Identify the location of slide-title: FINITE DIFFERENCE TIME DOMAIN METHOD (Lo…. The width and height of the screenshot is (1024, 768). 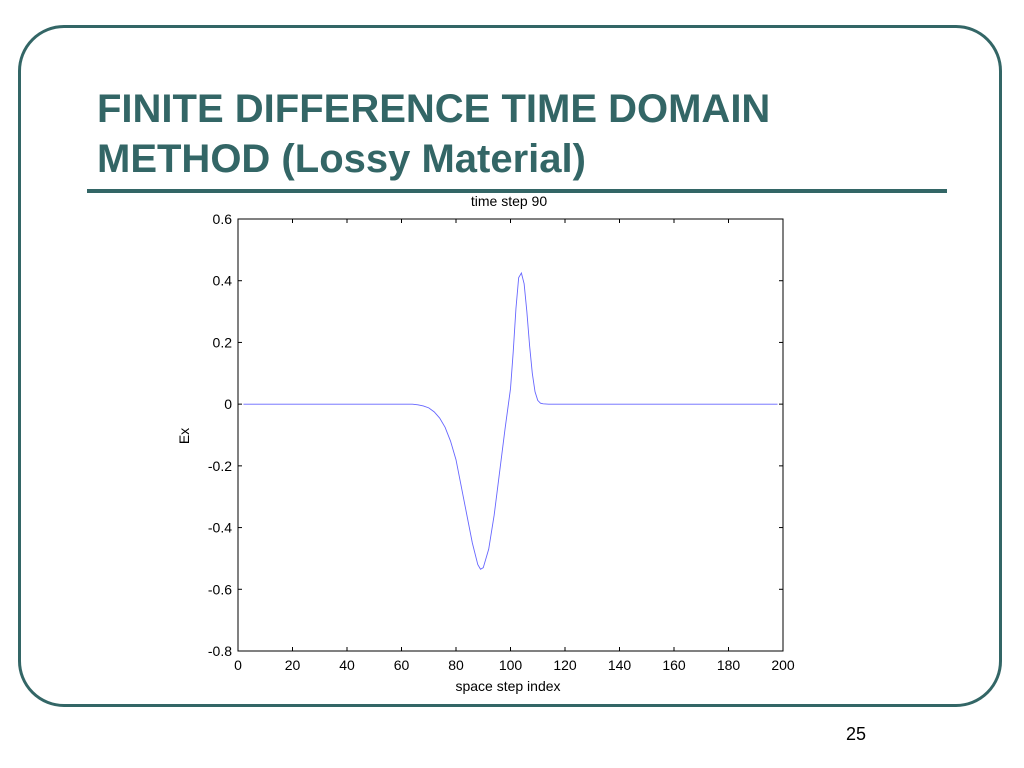
(434, 134).